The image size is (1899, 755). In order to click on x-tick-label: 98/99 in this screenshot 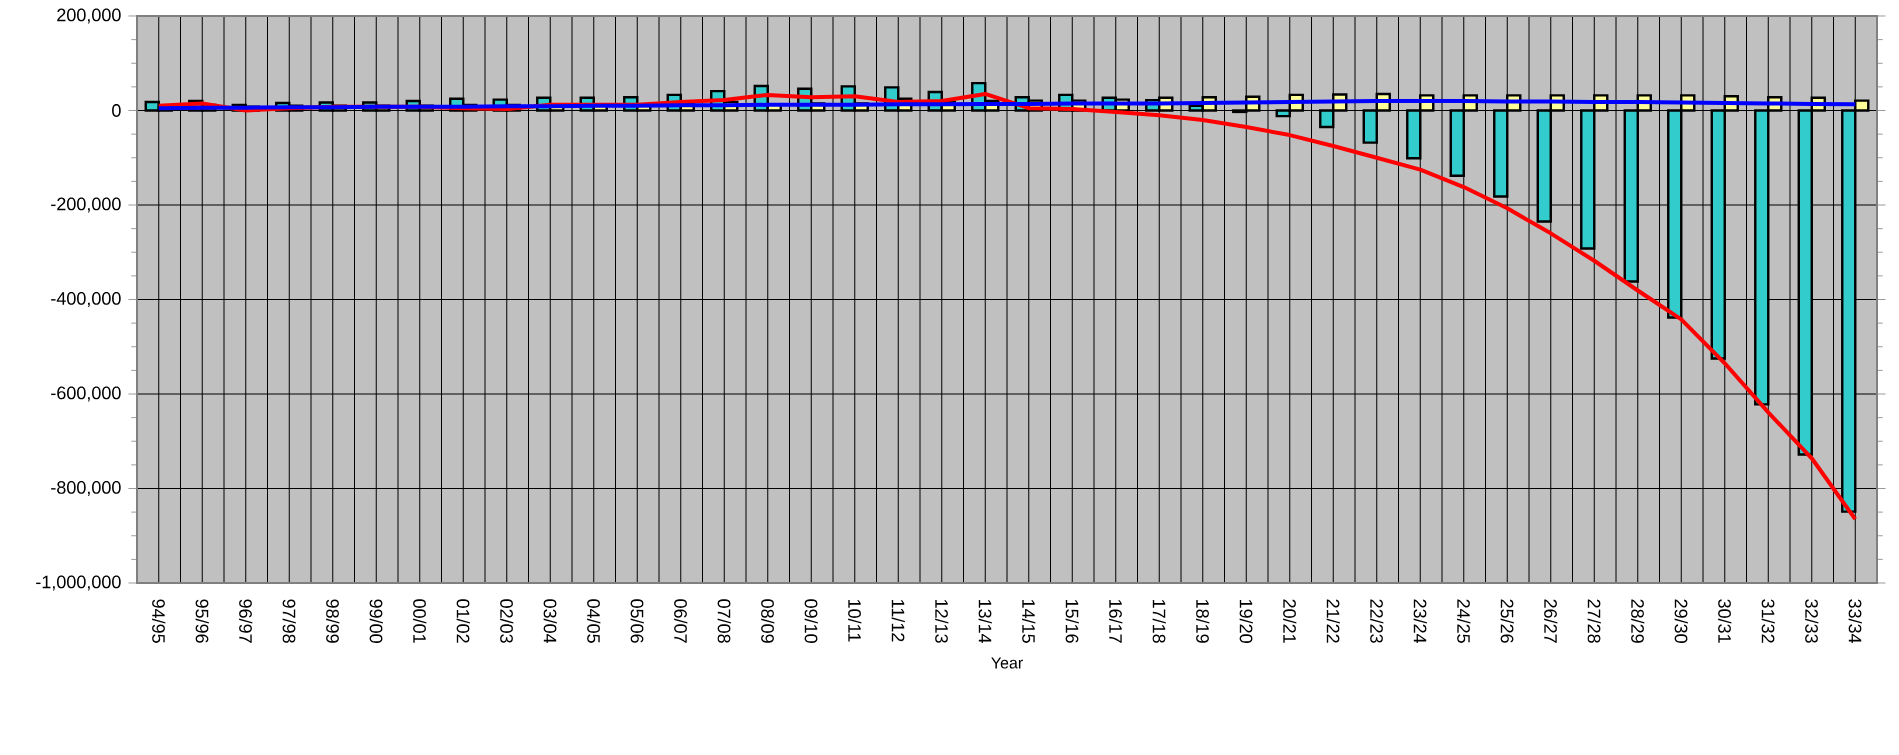, I will do `click(333, 621)`.